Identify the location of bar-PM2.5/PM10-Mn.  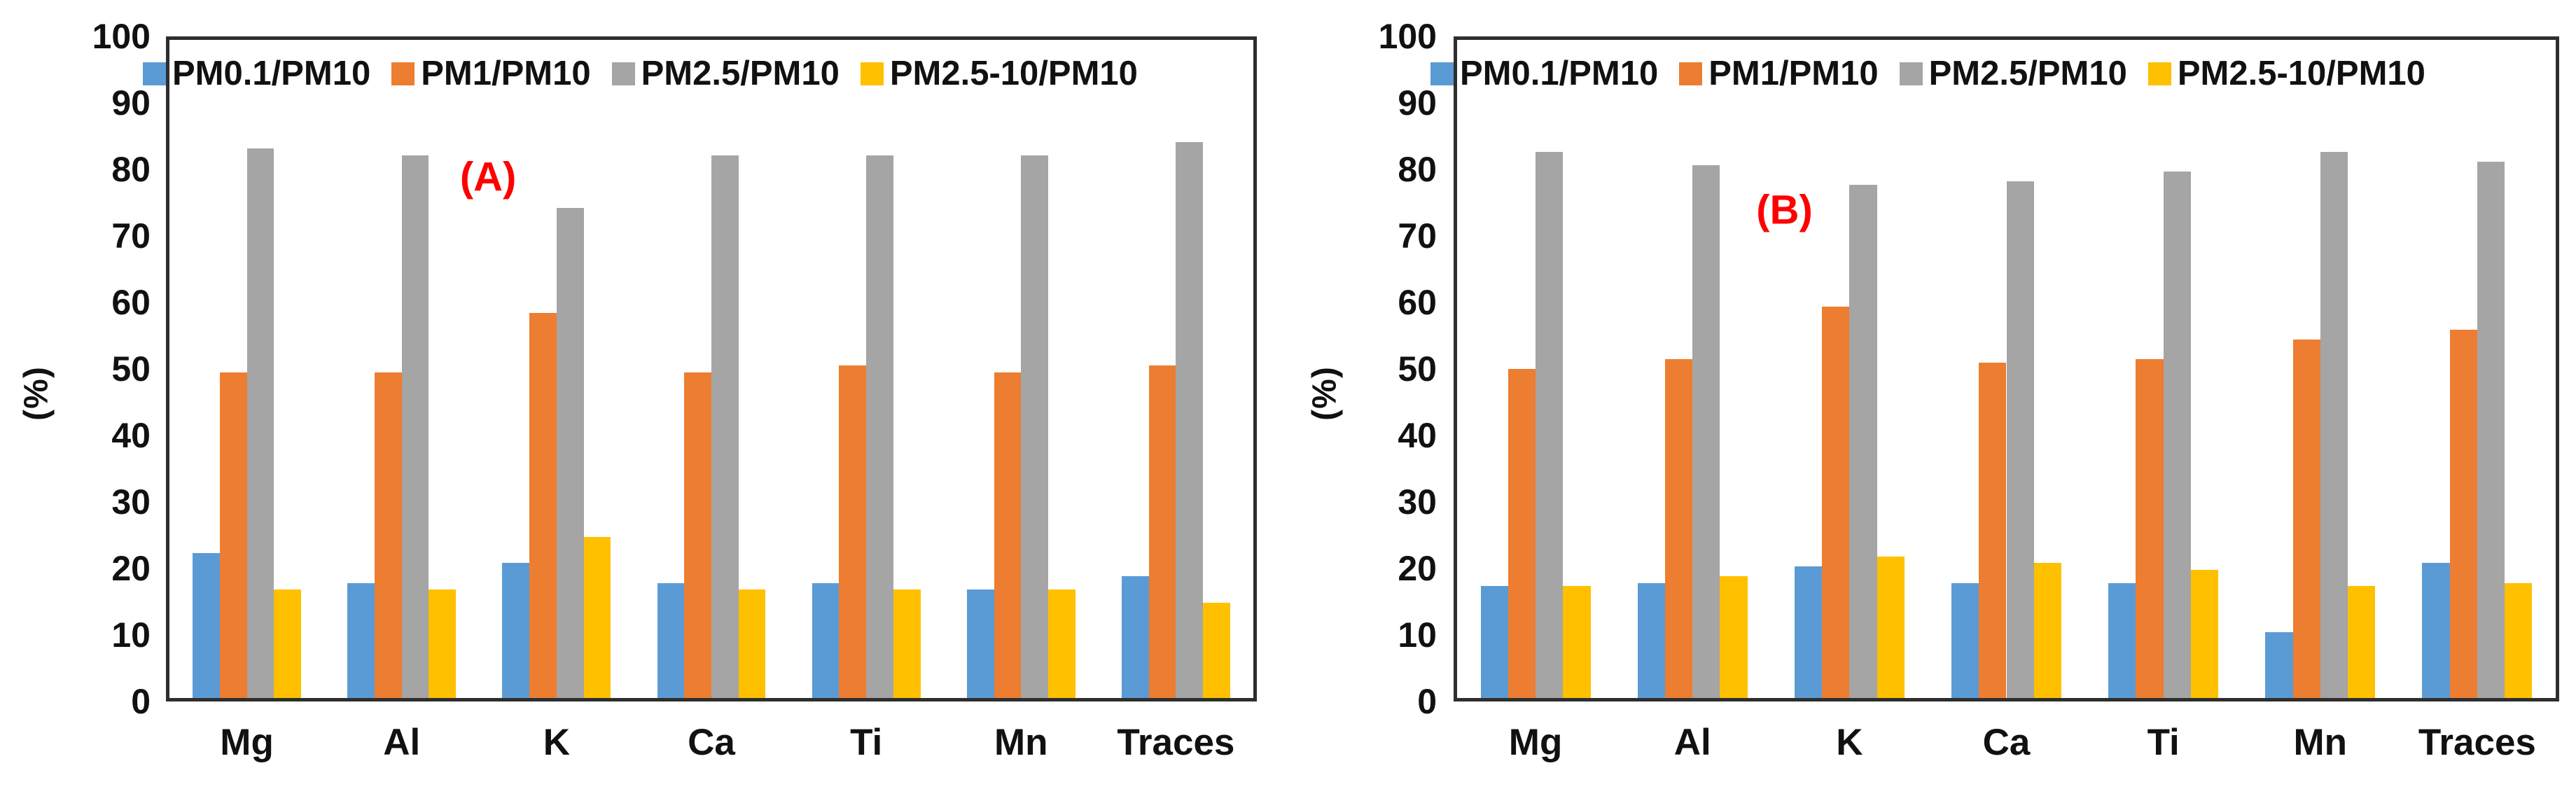
(1034, 426).